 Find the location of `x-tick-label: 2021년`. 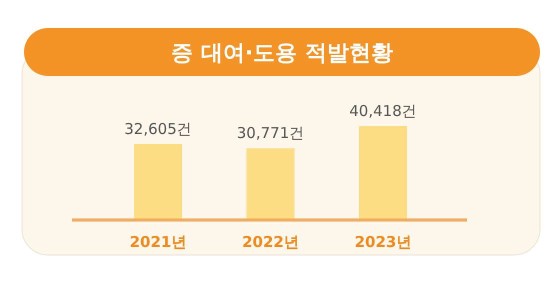

x-tick-label: 2021년 is located at coordinates (158, 242).